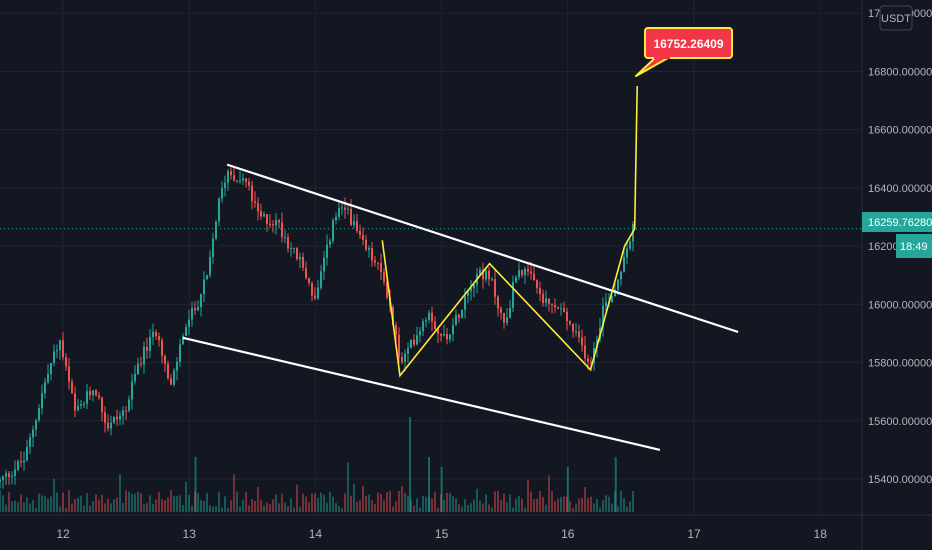 This screenshot has width=932, height=550. Describe the element at coordinates (900, 422) in the screenshot. I see `y-tick-label: 15600.00000` at that location.